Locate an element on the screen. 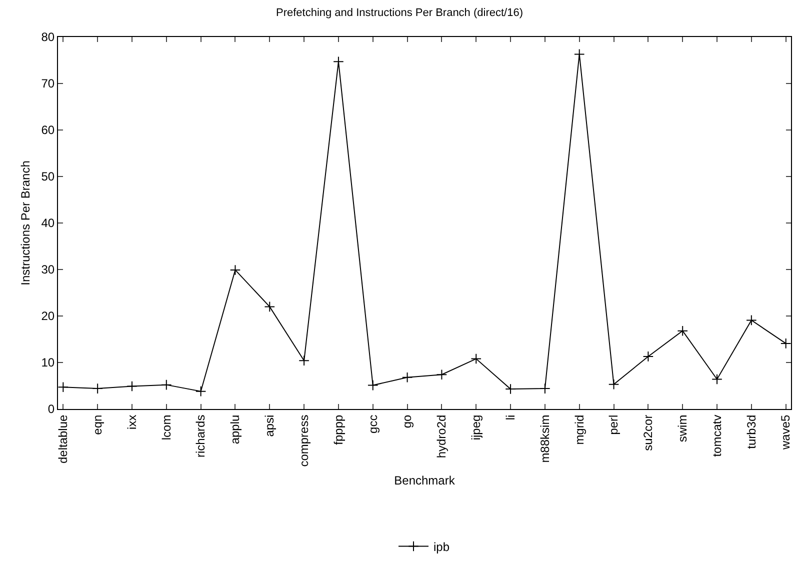 The height and width of the screenshot is (569, 799). x-tick-label: apsi is located at coordinates (269, 425).